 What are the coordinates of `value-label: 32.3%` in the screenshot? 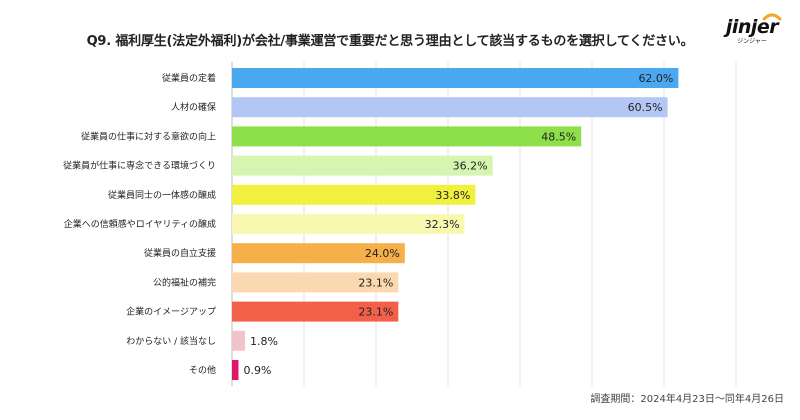 It's located at (442, 224).